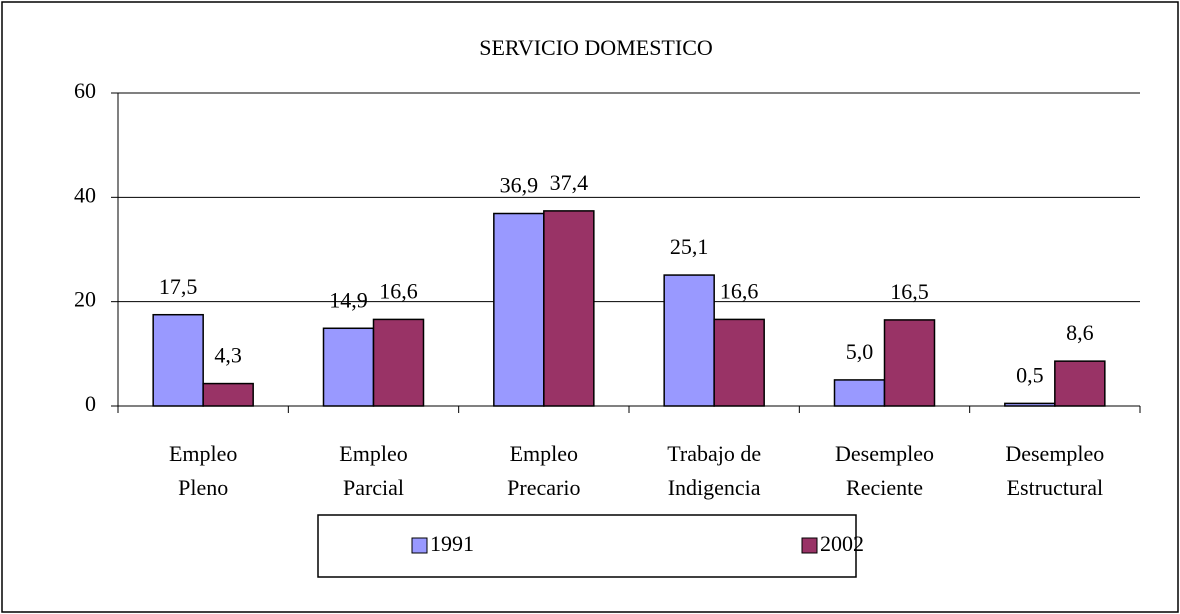 The image size is (1180, 614). Describe the element at coordinates (178, 286) in the screenshot. I see `value-label: 17,5` at that location.